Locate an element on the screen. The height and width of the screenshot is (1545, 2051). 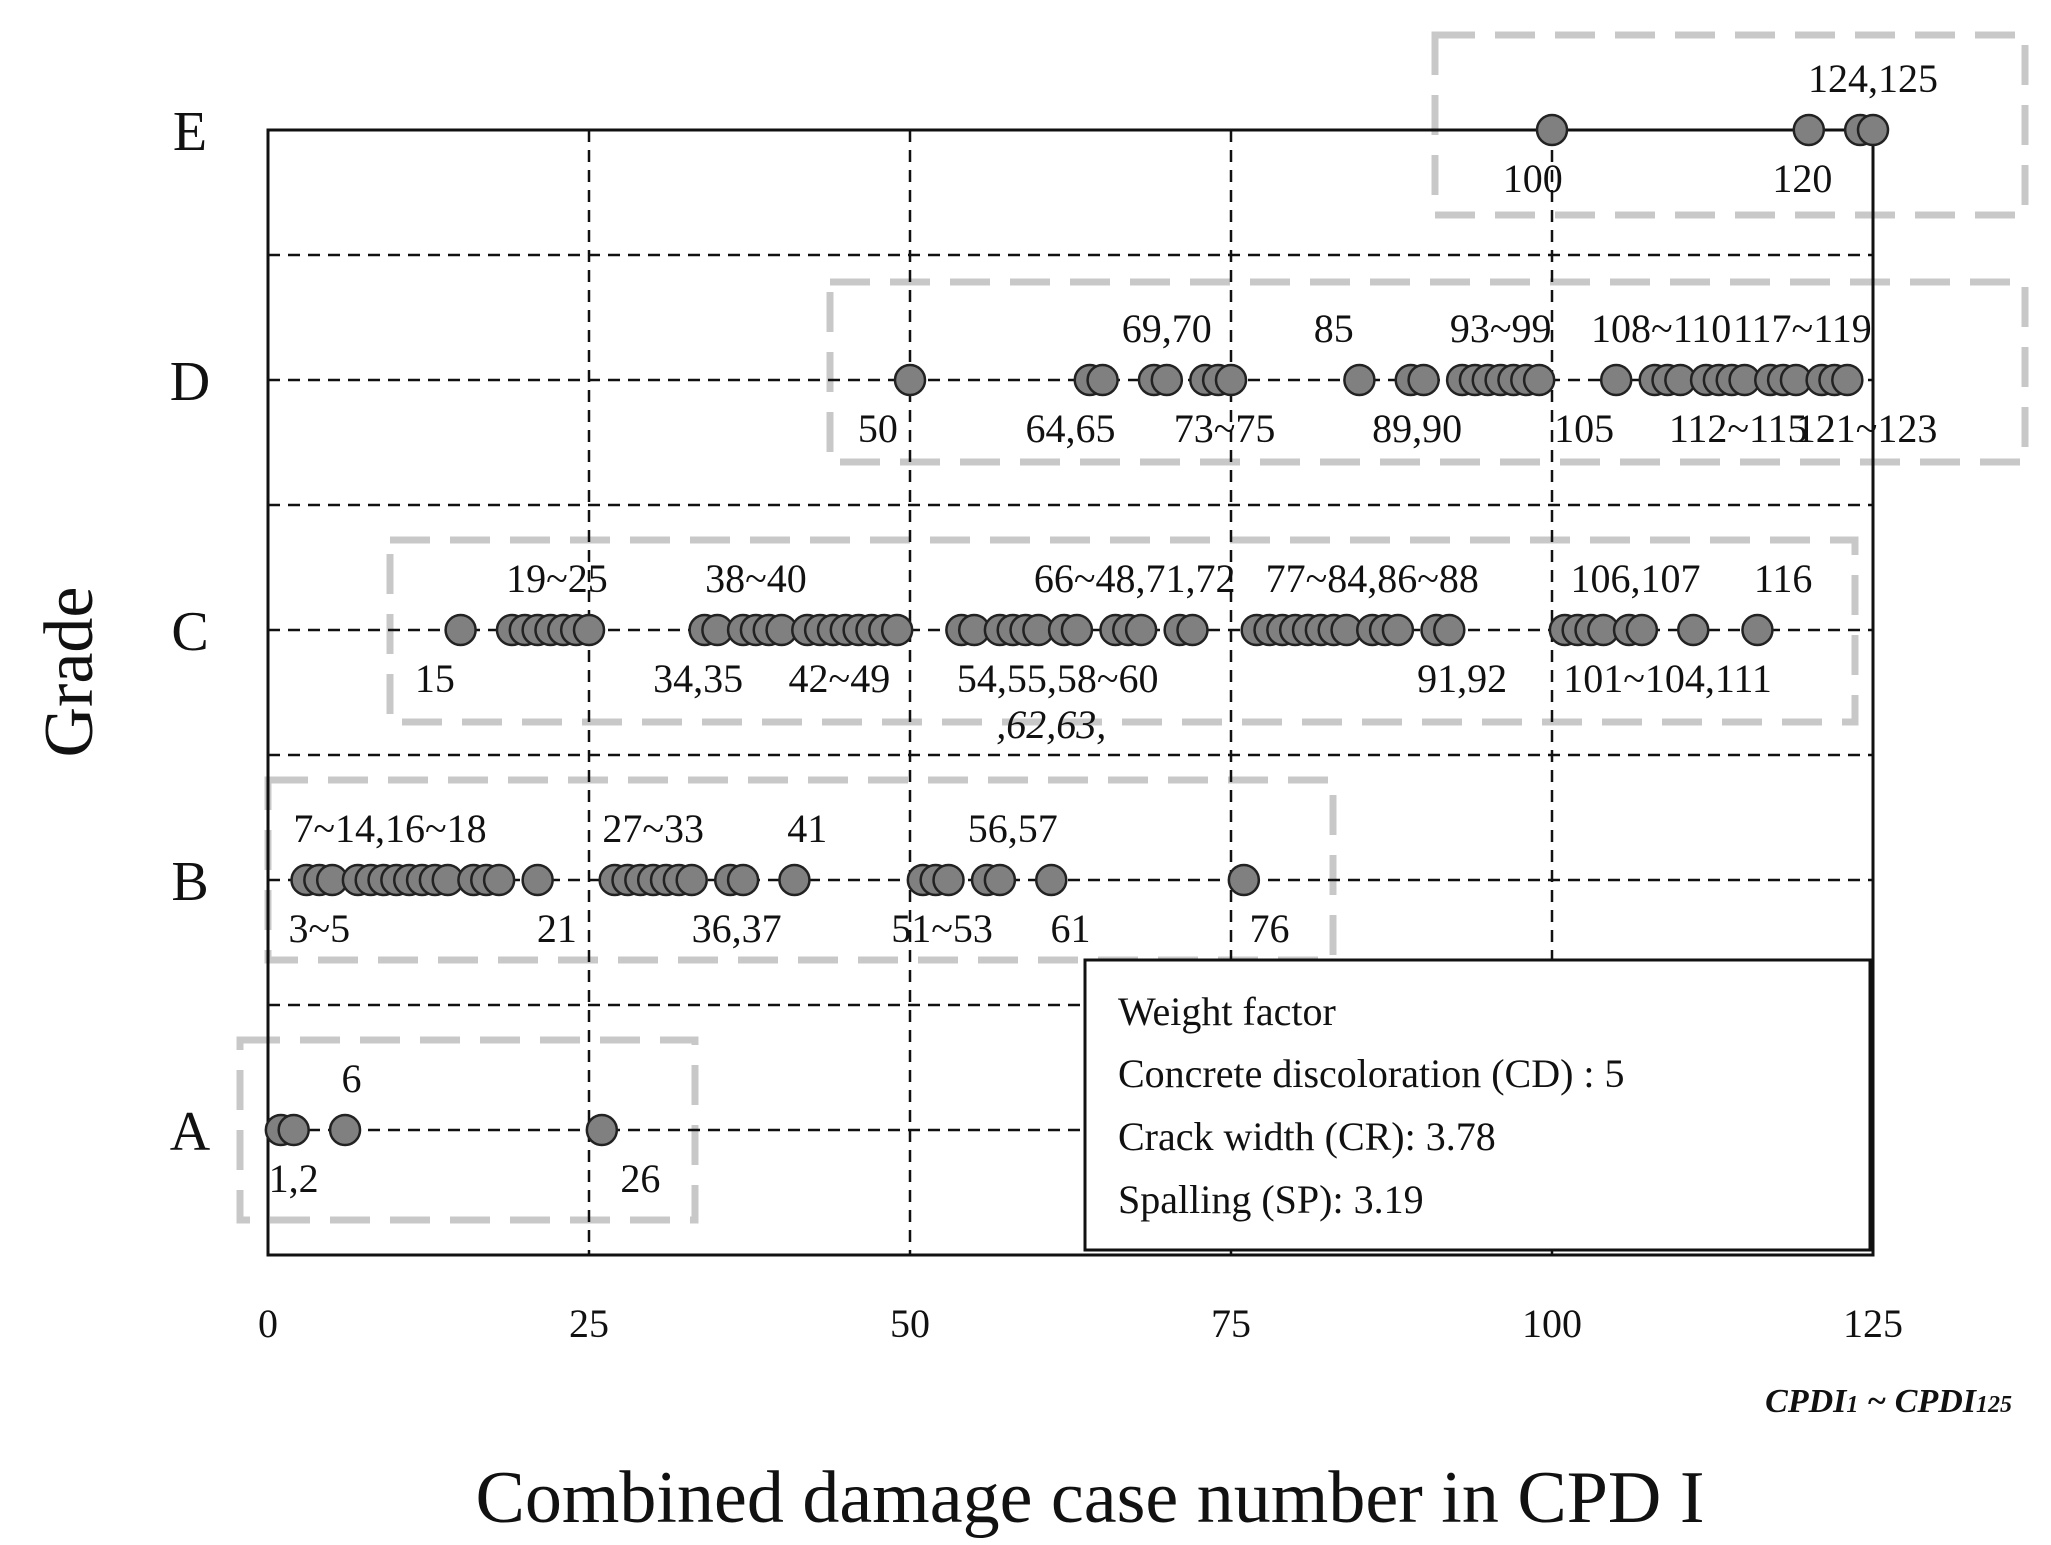
point-label-35: 105 is located at coordinates (1584, 428).